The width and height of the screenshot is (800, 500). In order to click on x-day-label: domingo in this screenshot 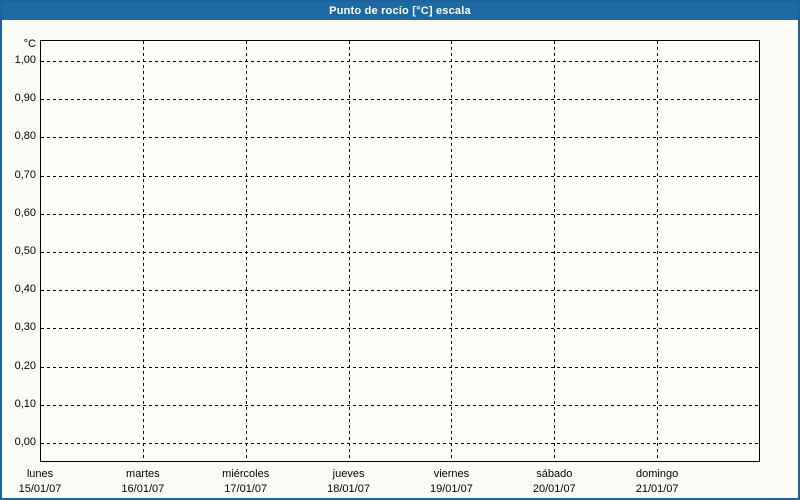, I will do `click(657, 474)`.